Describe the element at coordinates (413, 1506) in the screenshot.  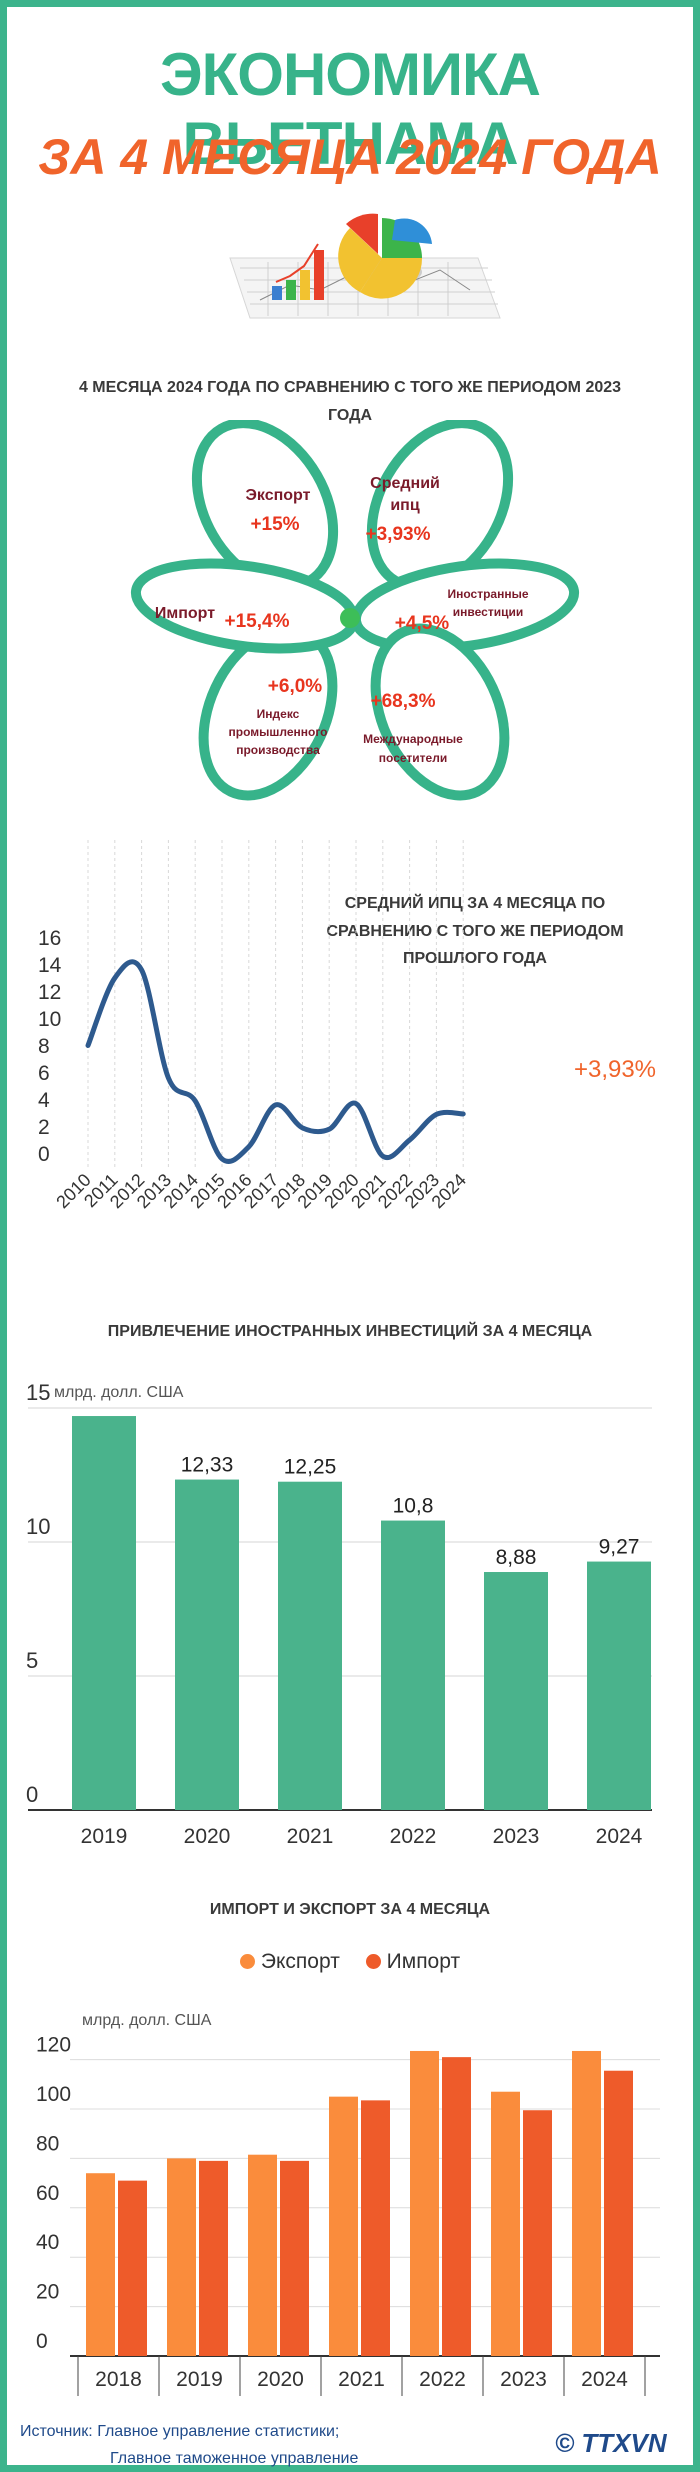
I see `fdi-data-label: 10,8` at that location.